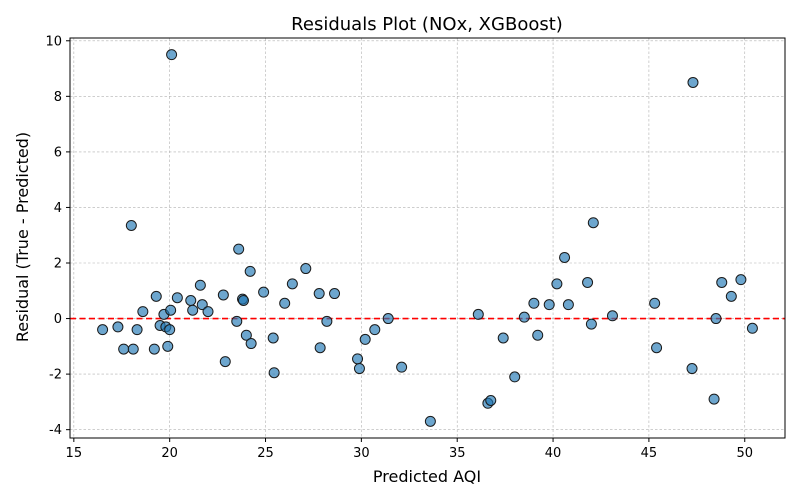  What do you see at coordinates (58, 208) in the screenshot?
I see `y-tick-label: 4` at bounding box center [58, 208].